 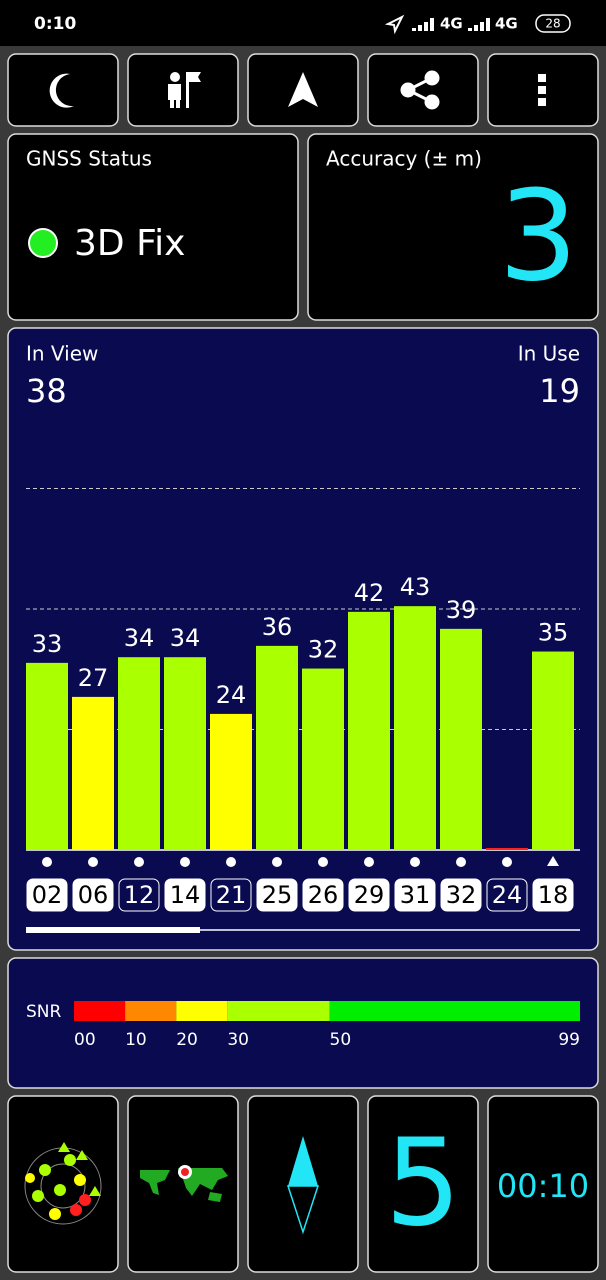 I want to click on world-map-icon, so click(x=184, y=1184).